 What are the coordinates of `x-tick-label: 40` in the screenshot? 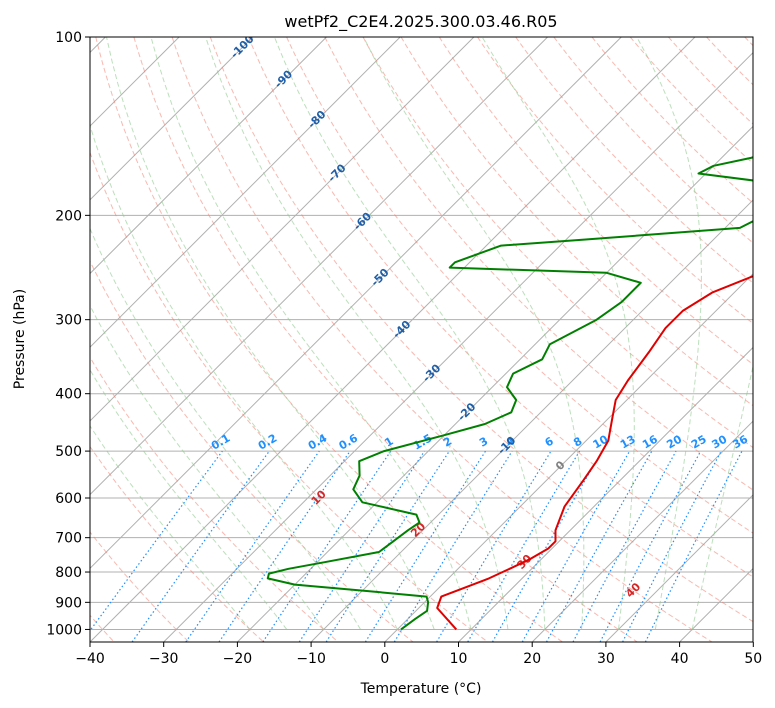 It's located at (680, 659).